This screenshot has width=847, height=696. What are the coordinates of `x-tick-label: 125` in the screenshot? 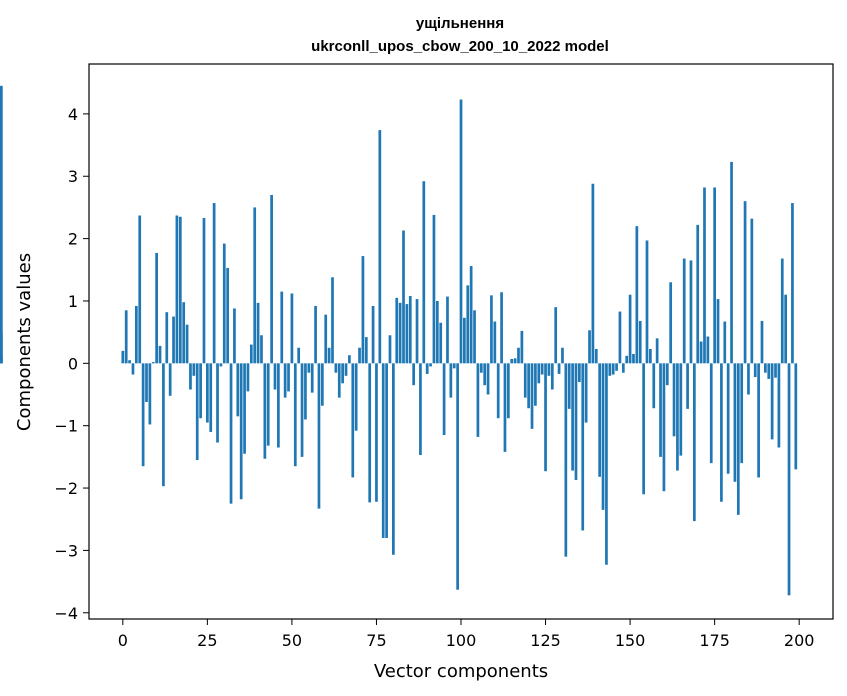 It's located at (545, 640).